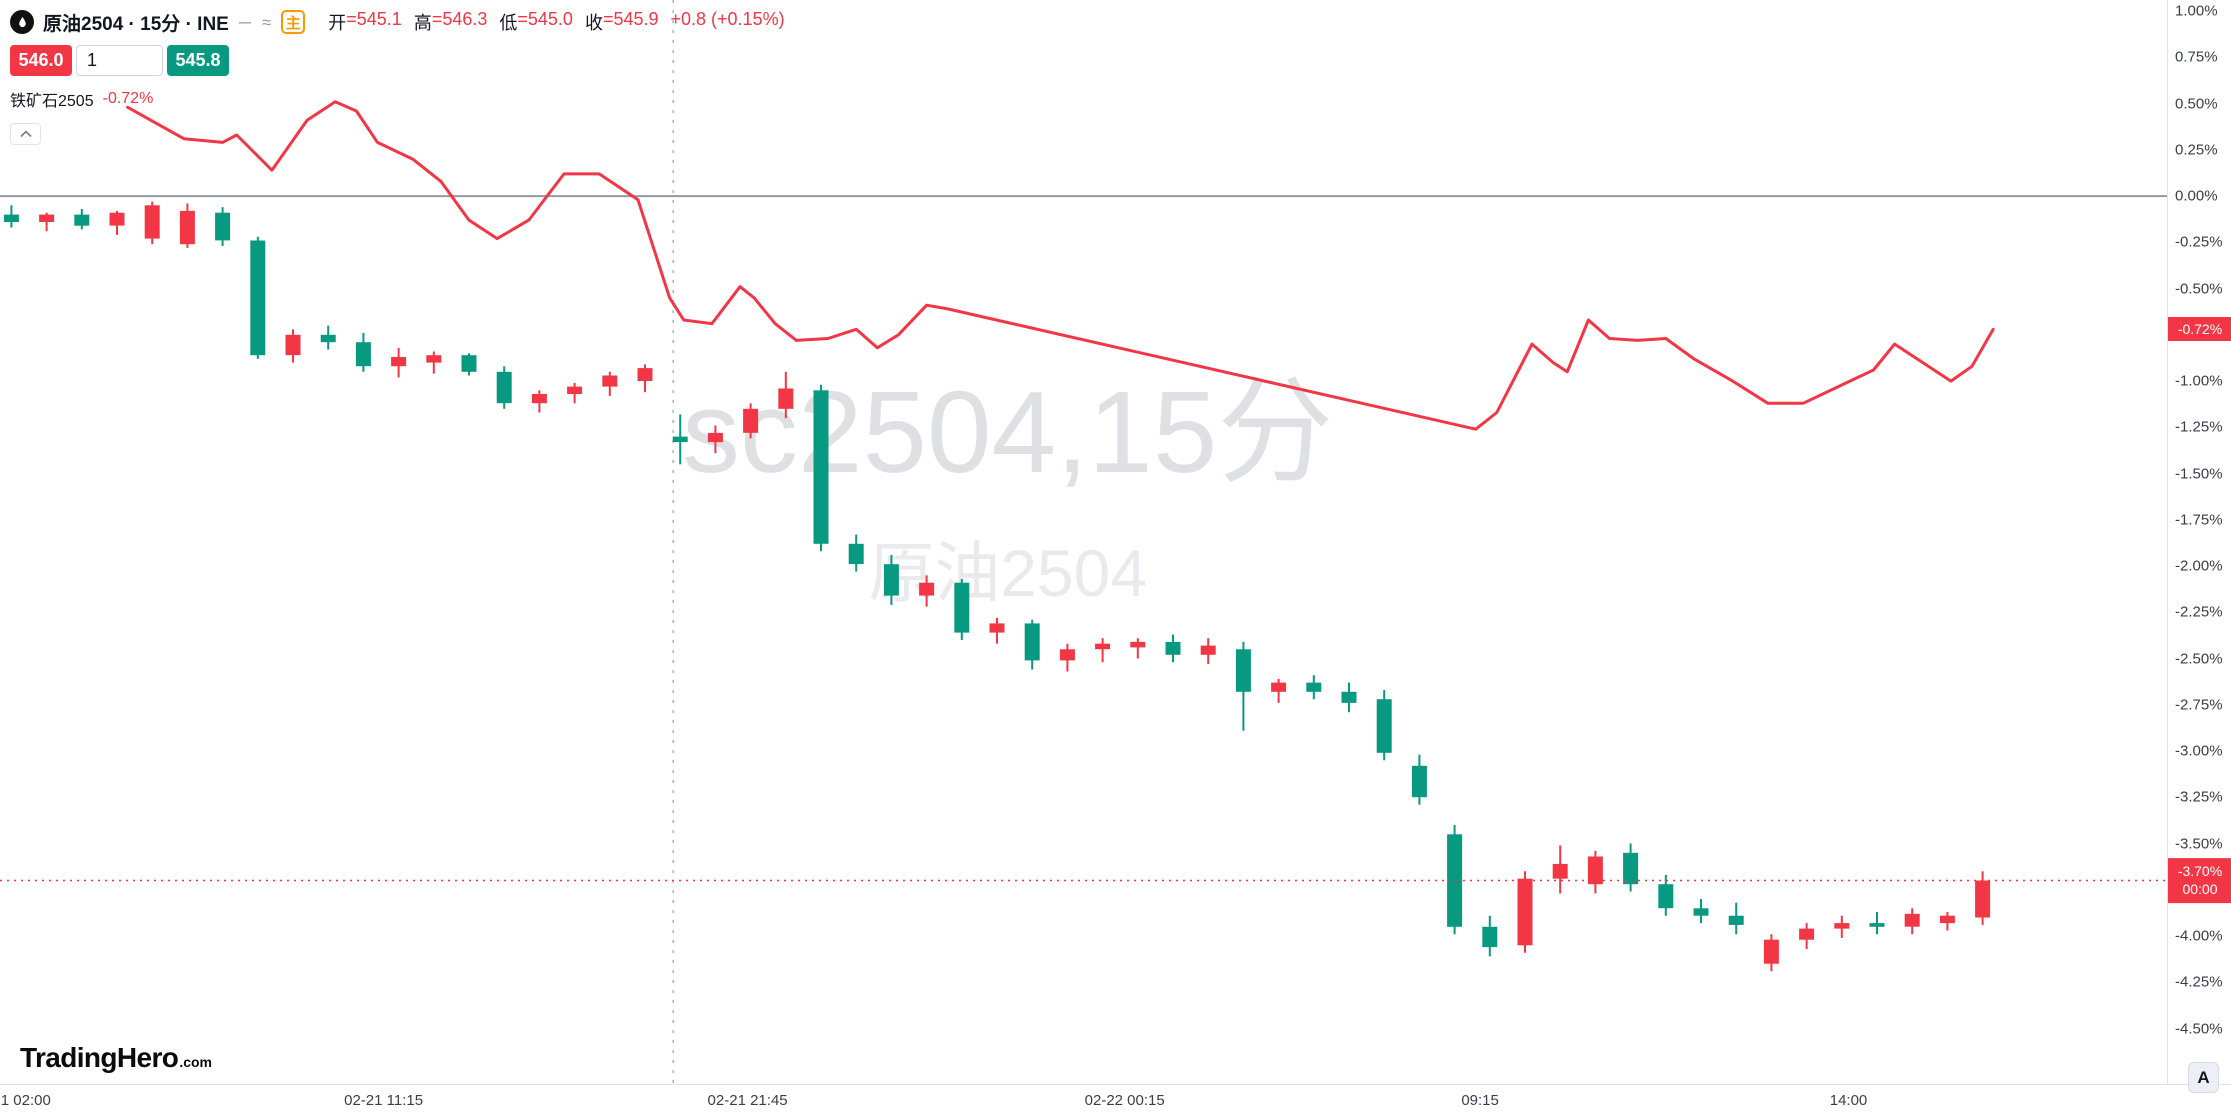 The width and height of the screenshot is (2231, 1115). What do you see at coordinates (374, 22) in the screenshot?
I see `open-value: 545.1` at bounding box center [374, 22].